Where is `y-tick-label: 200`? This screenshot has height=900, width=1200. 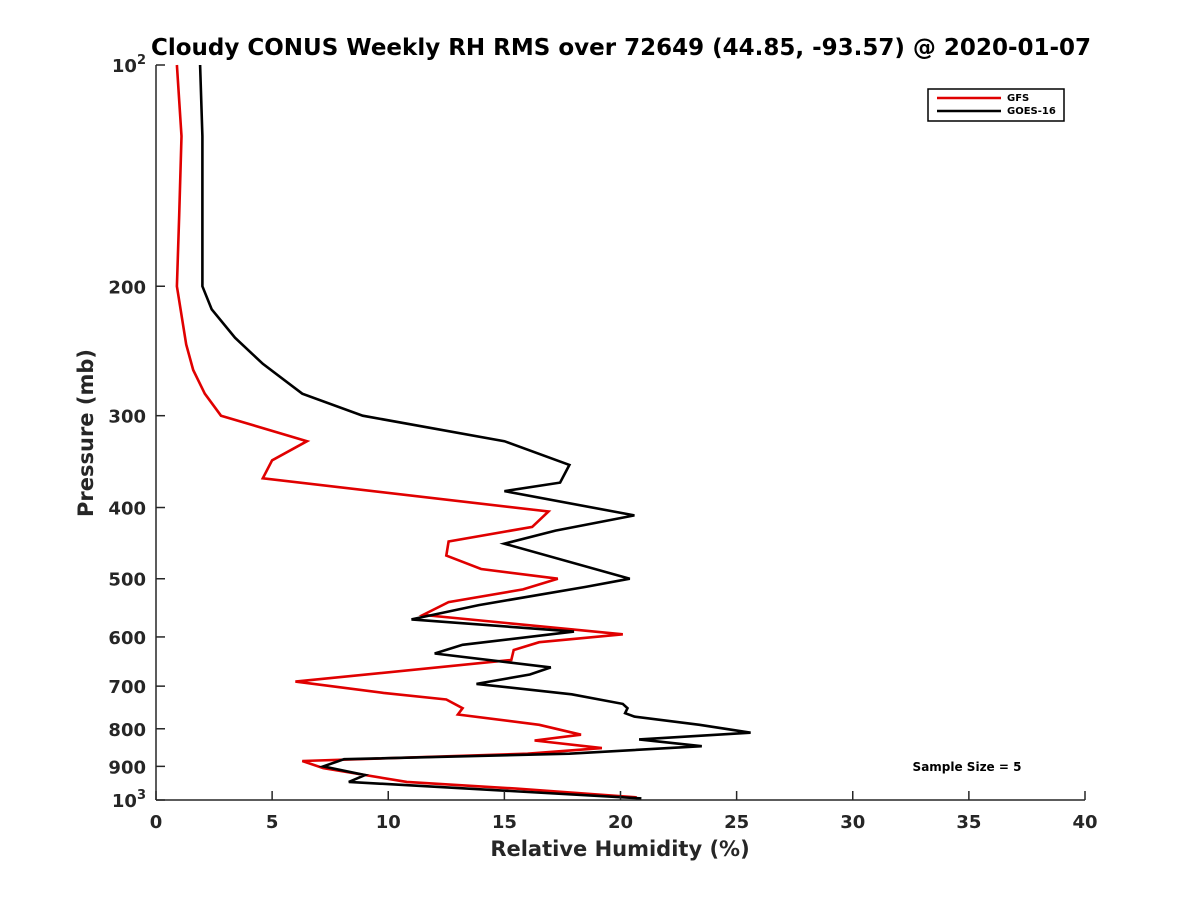 y-tick-label: 200 is located at coordinates (127, 287).